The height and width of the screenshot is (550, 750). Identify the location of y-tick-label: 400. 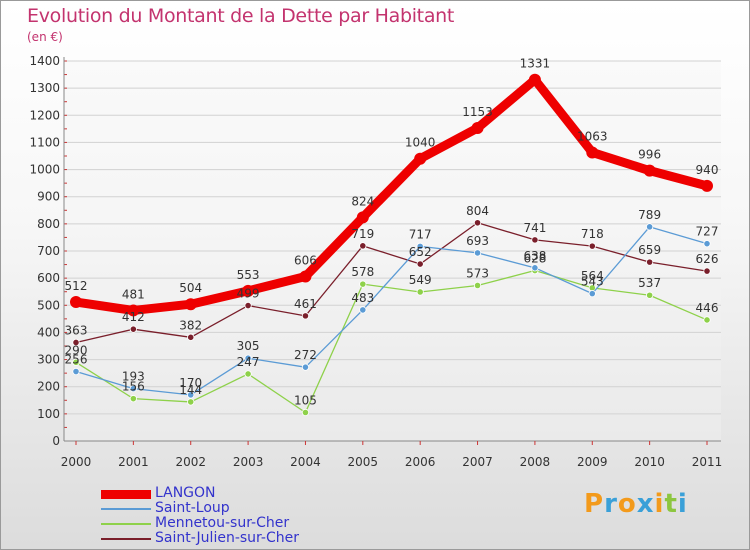
(48, 332).